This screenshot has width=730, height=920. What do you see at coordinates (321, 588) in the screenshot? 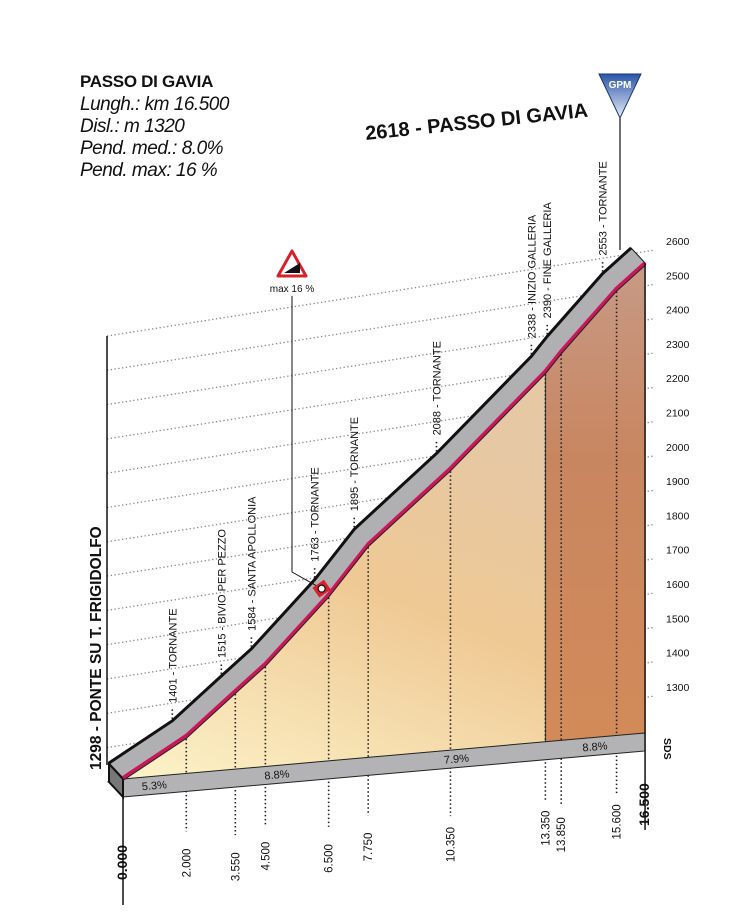
I see `max-grade-dot` at bounding box center [321, 588].